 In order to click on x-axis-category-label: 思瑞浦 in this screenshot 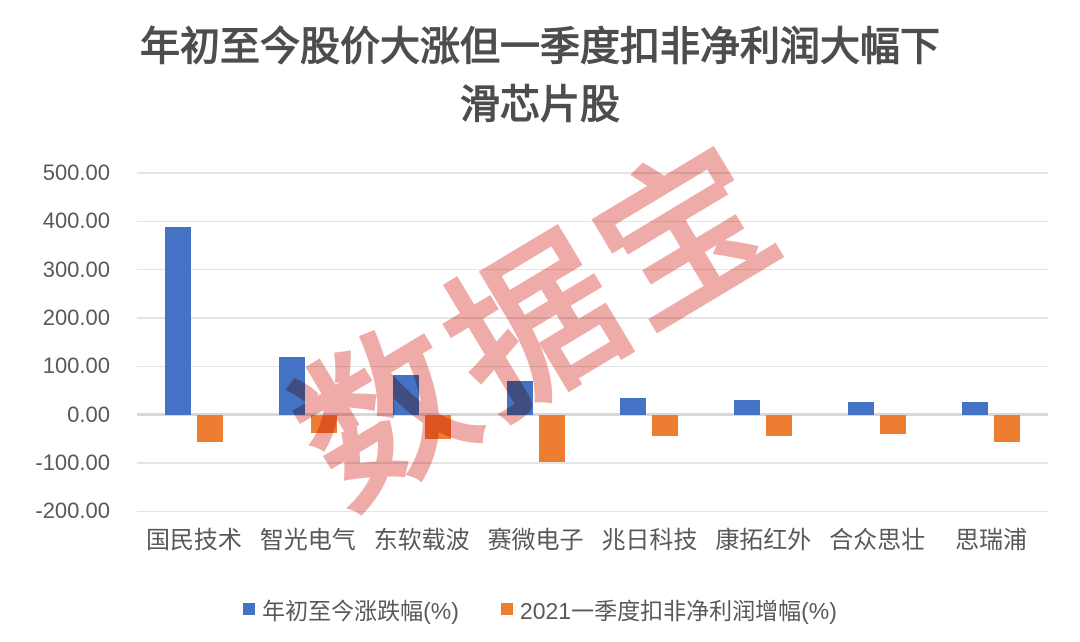, I will do `click(991, 540)`.